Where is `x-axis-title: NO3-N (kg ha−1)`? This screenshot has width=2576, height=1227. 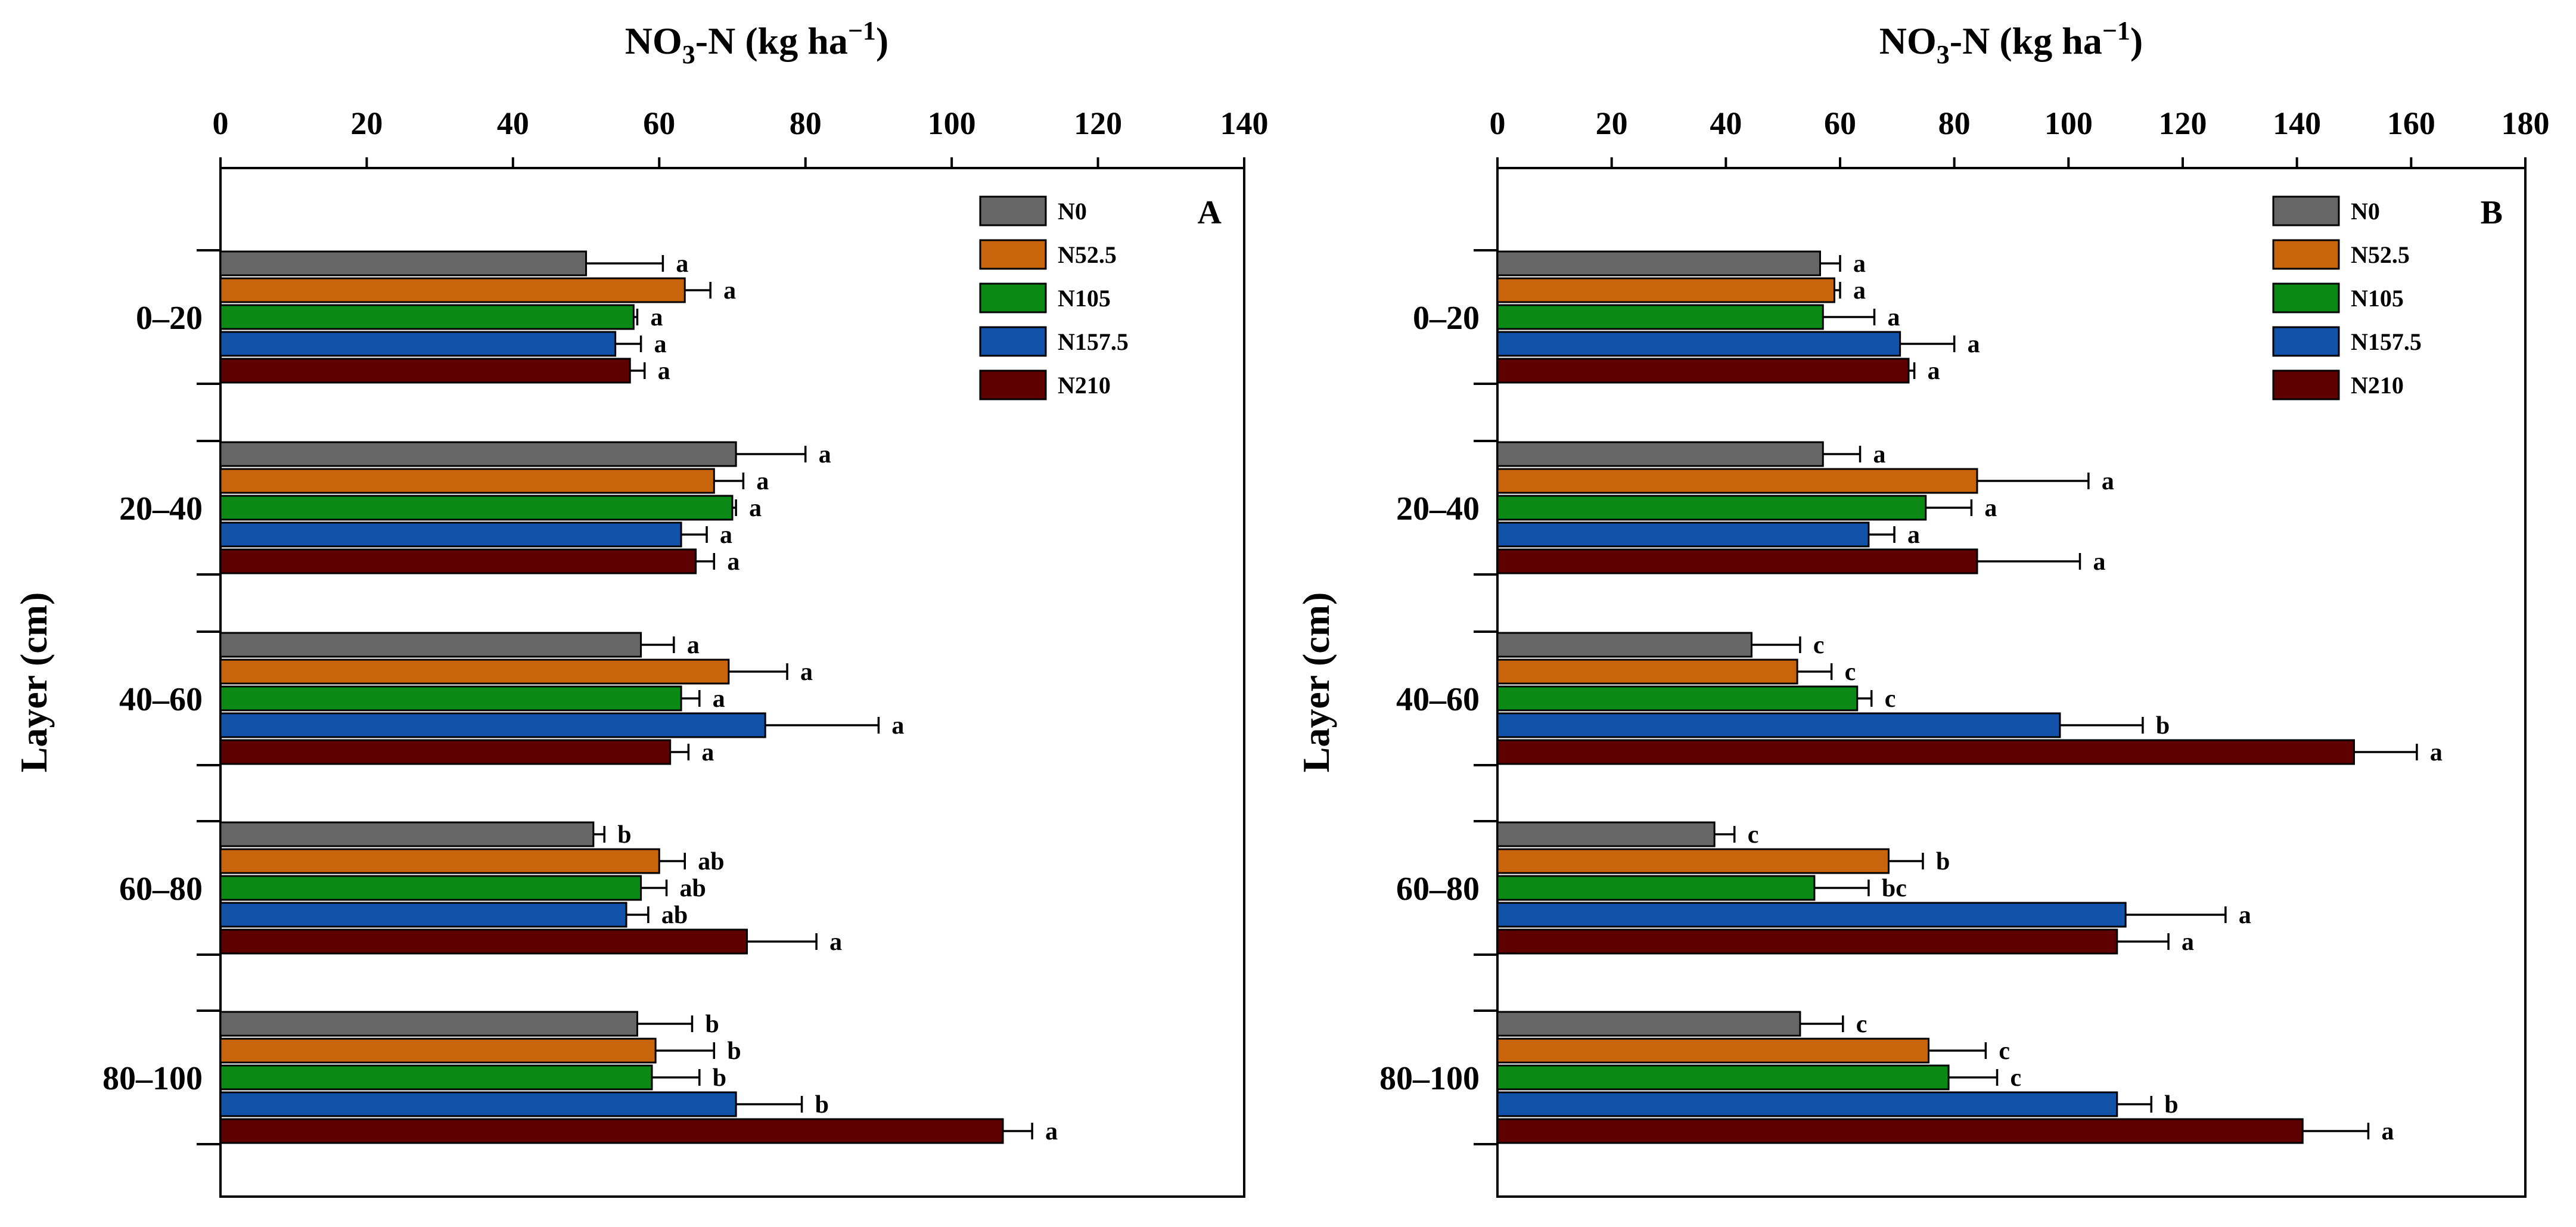 x-axis-title: NO3-N (kg ha−1) is located at coordinates (756, 42).